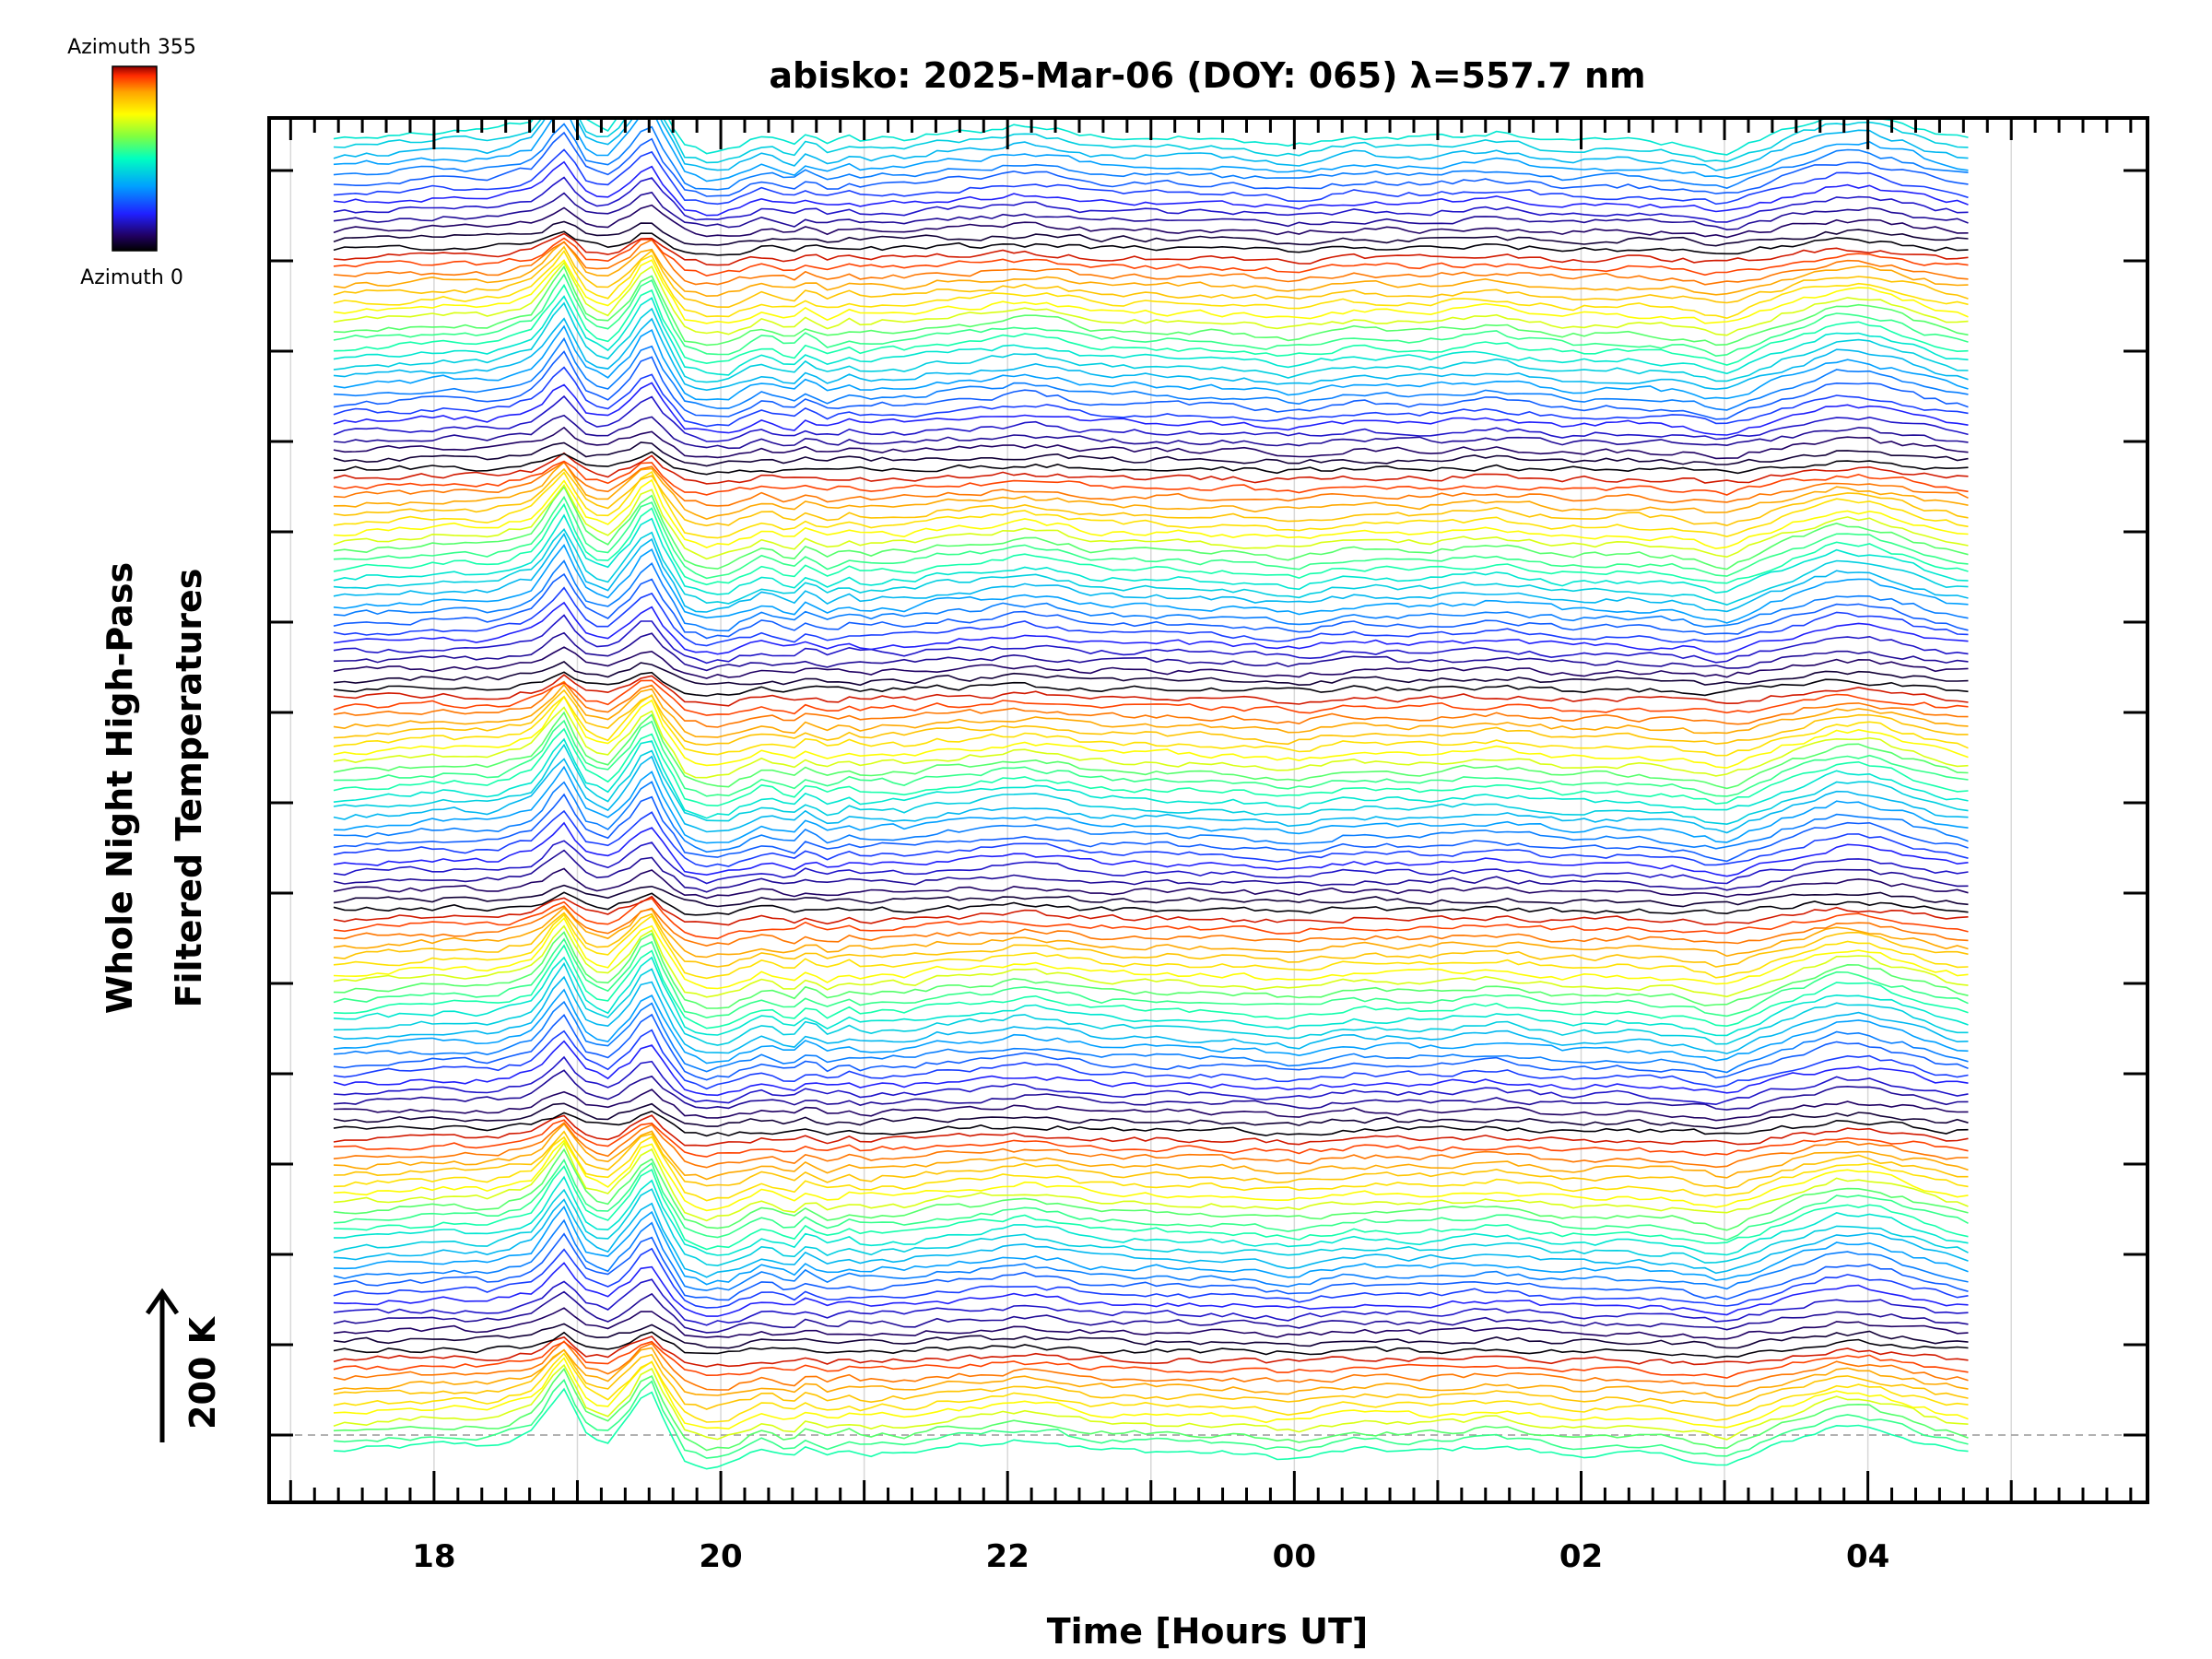  I want to click on x-axis-label: Time [Hours UT], so click(1208, 1631).